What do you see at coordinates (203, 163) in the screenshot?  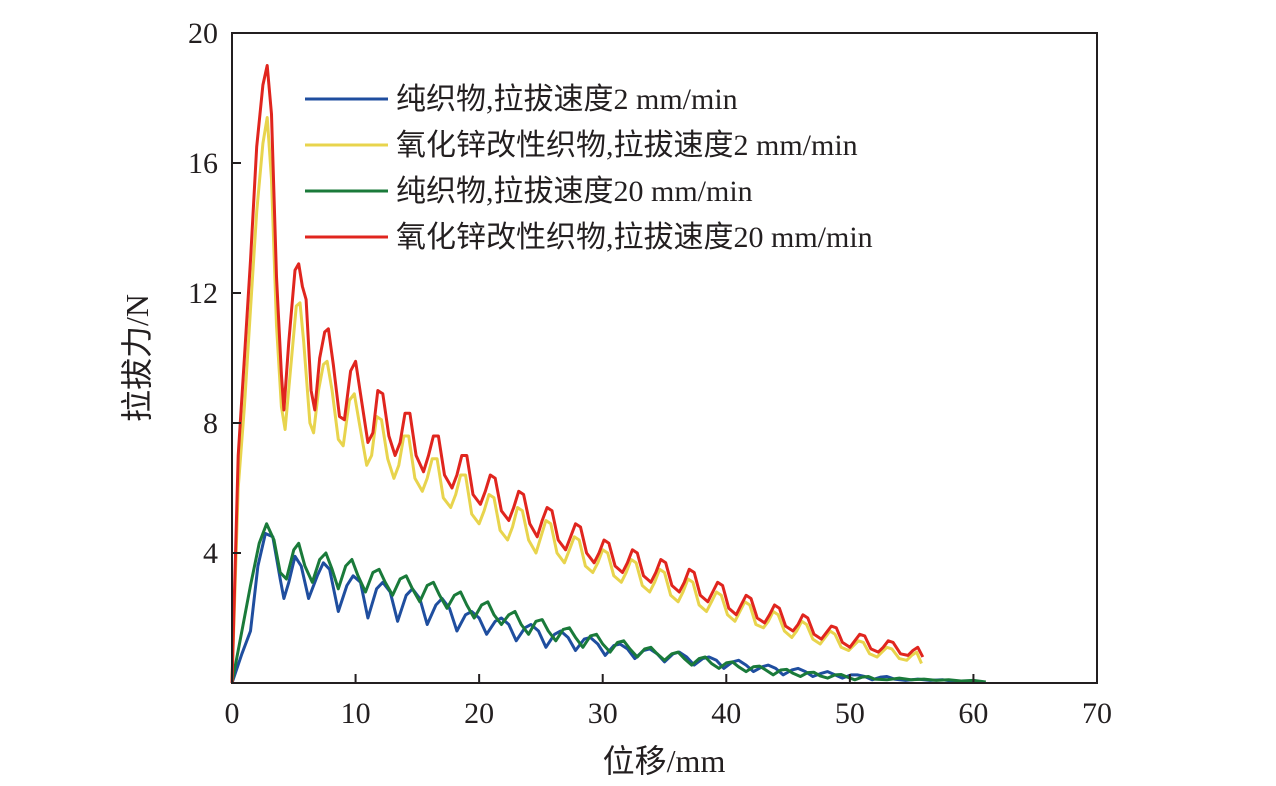 I see `y-tick-label: 16` at bounding box center [203, 163].